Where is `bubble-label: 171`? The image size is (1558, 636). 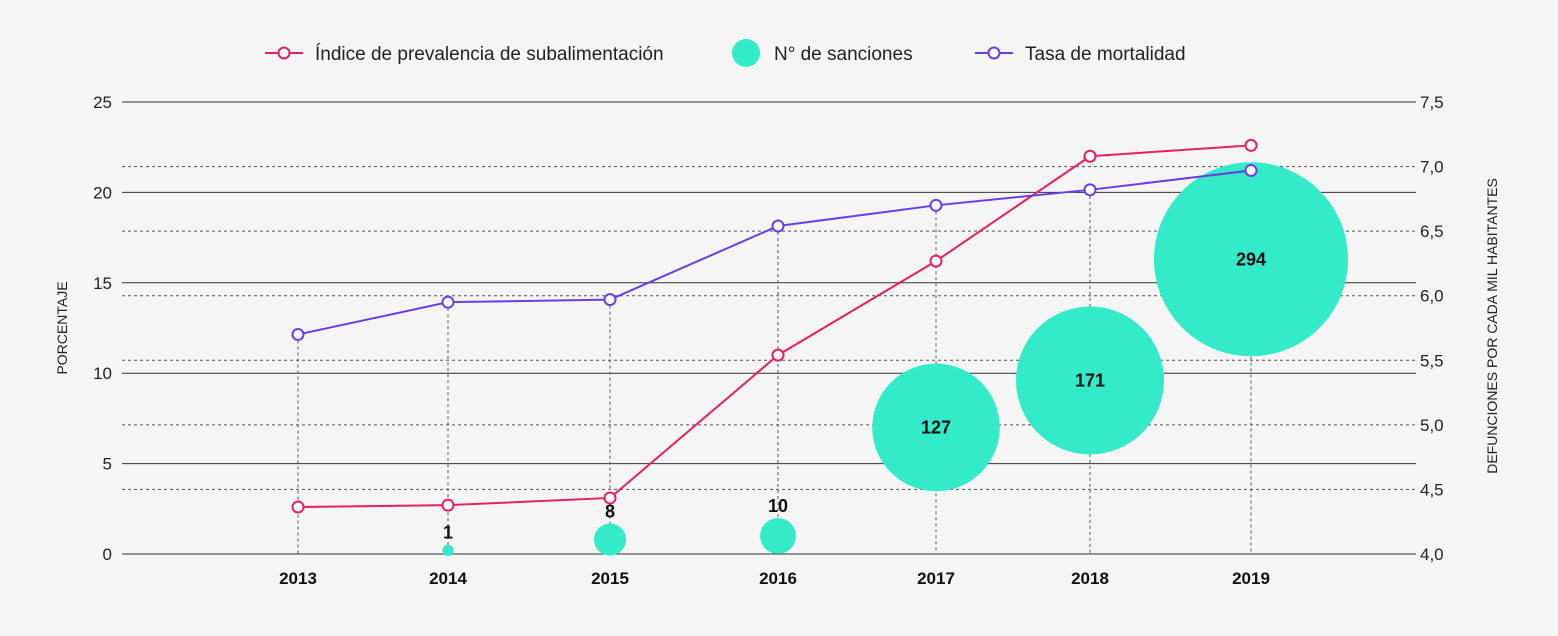
bubble-label: 171 is located at coordinates (1090, 380).